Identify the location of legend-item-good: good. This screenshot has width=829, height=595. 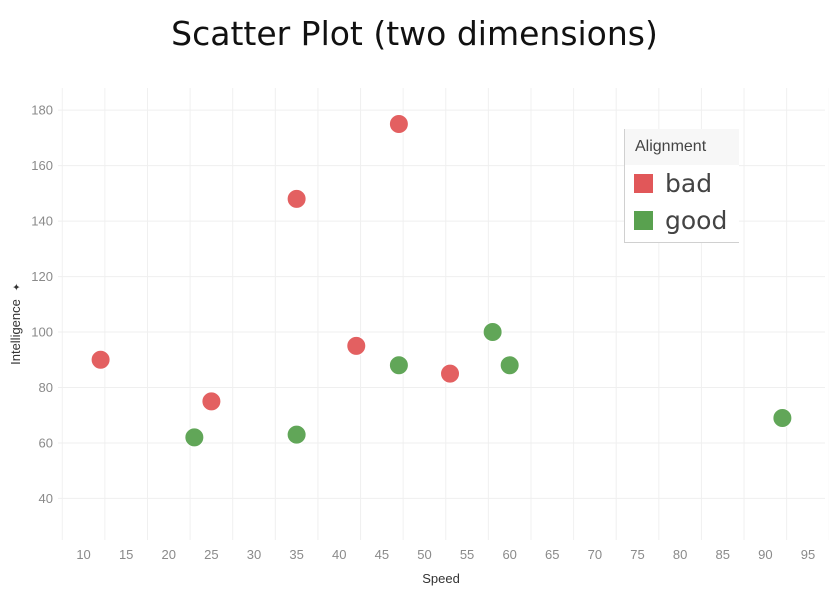
(682, 220).